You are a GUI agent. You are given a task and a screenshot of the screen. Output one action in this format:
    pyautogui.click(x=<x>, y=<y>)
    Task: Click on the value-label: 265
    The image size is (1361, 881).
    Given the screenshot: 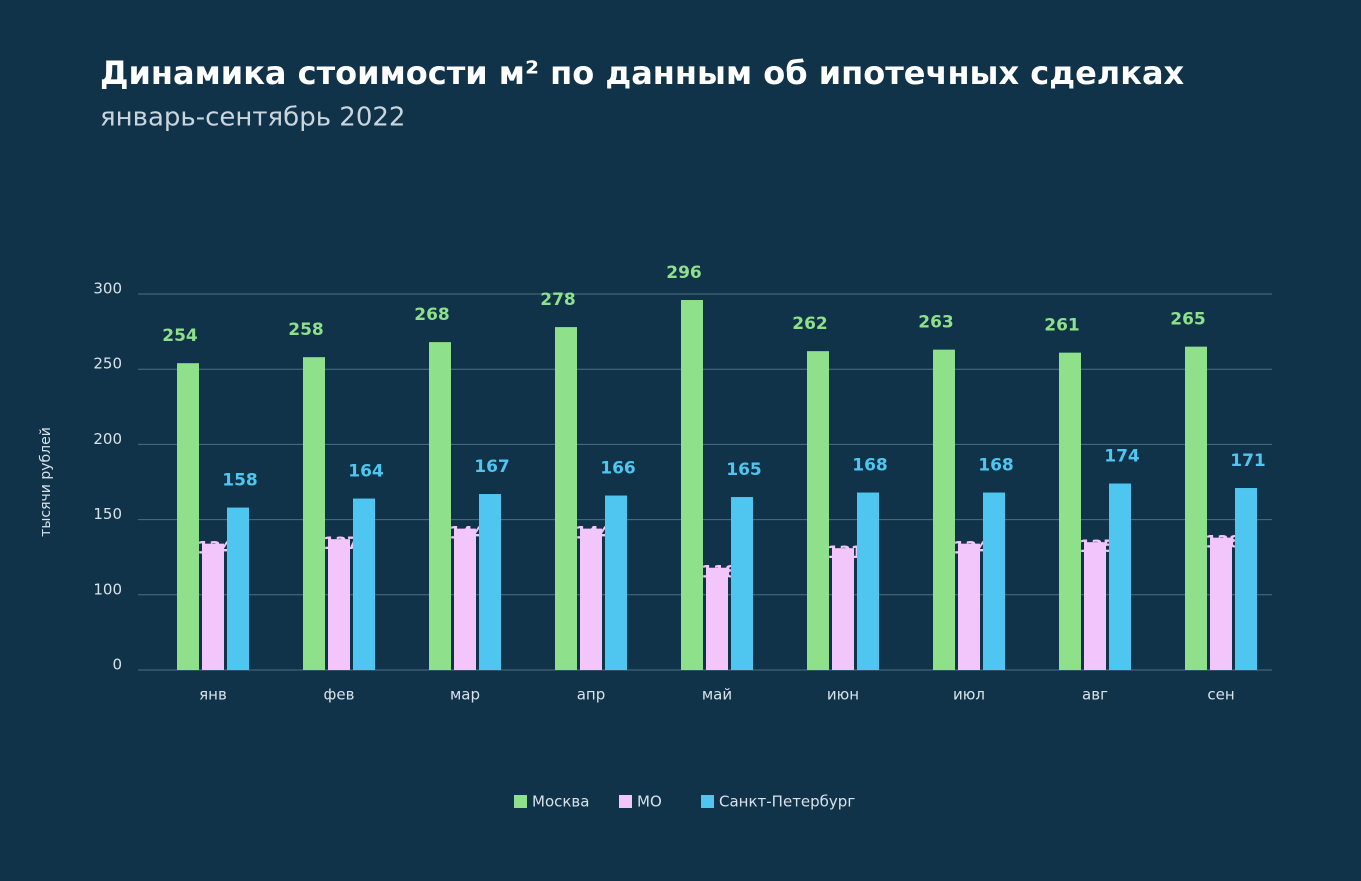 What is the action you would take?
    pyautogui.click(x=1188, y=320)
    